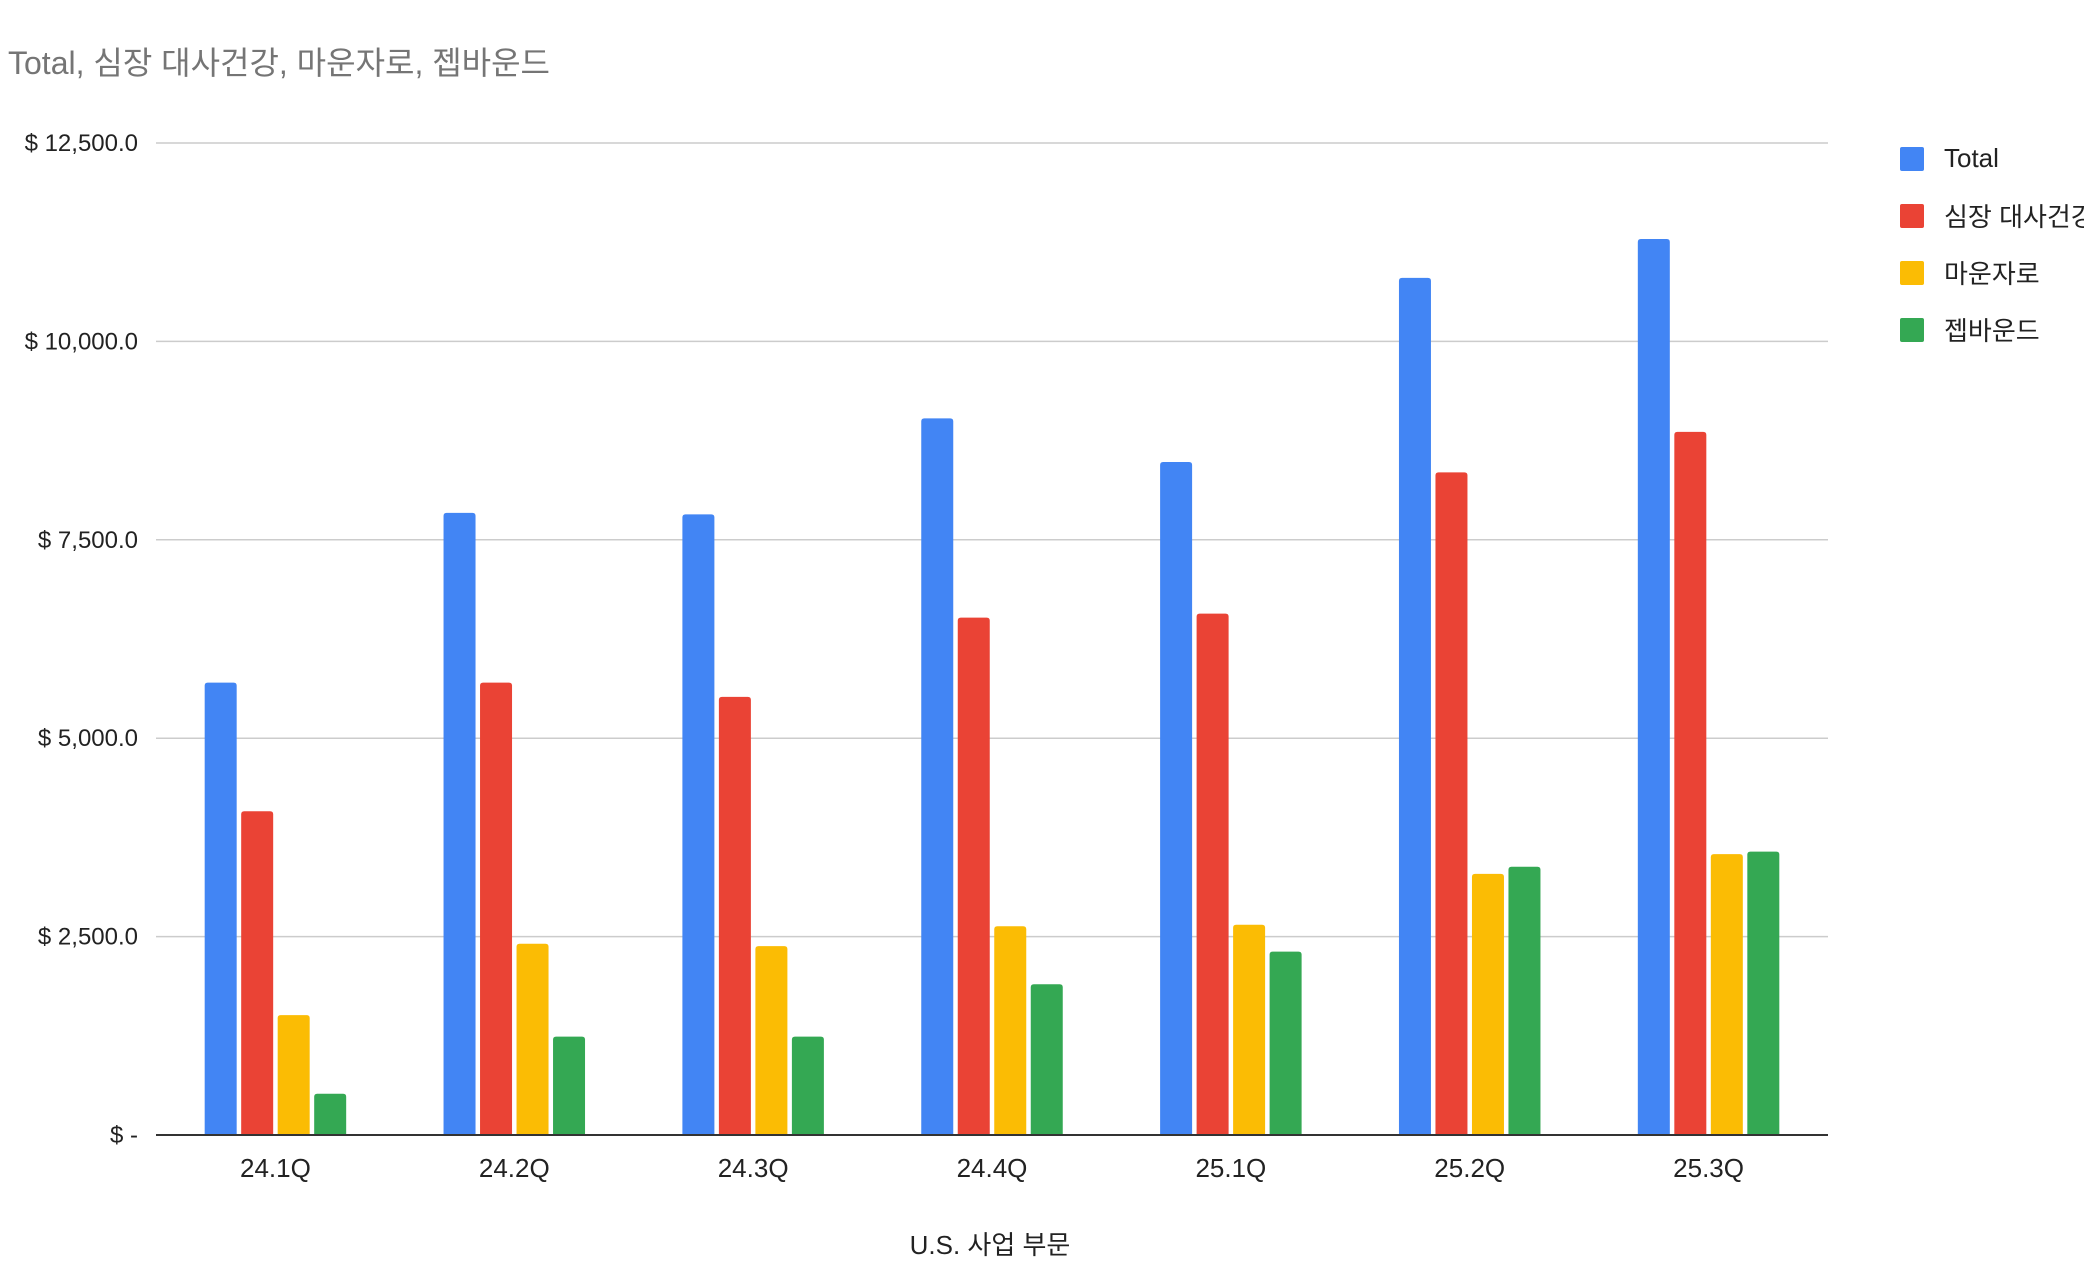 This screenshot has width=2084, height=1271. I want to click on x-tick-label: 24.4Q, so click(992, 1168).